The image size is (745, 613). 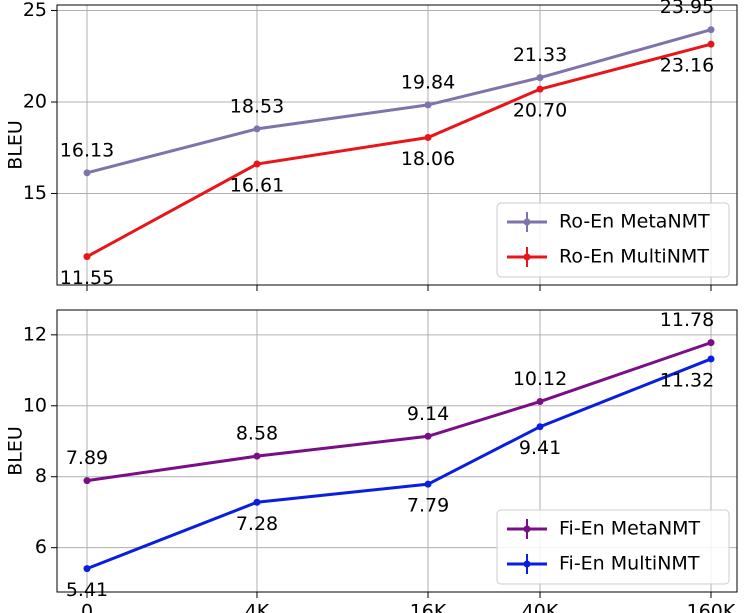 I want to click on y-tick-label: 12, so click(x=35, y=334).